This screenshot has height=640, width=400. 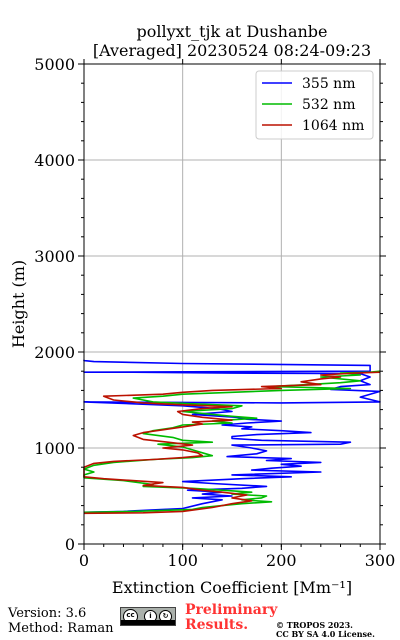 I want to click on y-axis-label: Height (m), so click(x=18, y=304).